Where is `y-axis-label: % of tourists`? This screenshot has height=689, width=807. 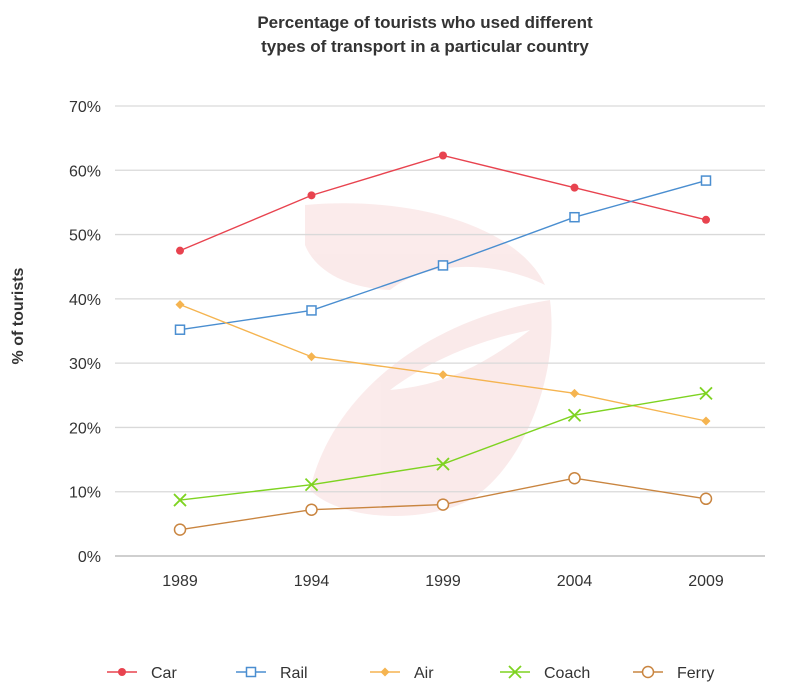 y-axis-label: % of tourists is located at coordinates (18, 315).